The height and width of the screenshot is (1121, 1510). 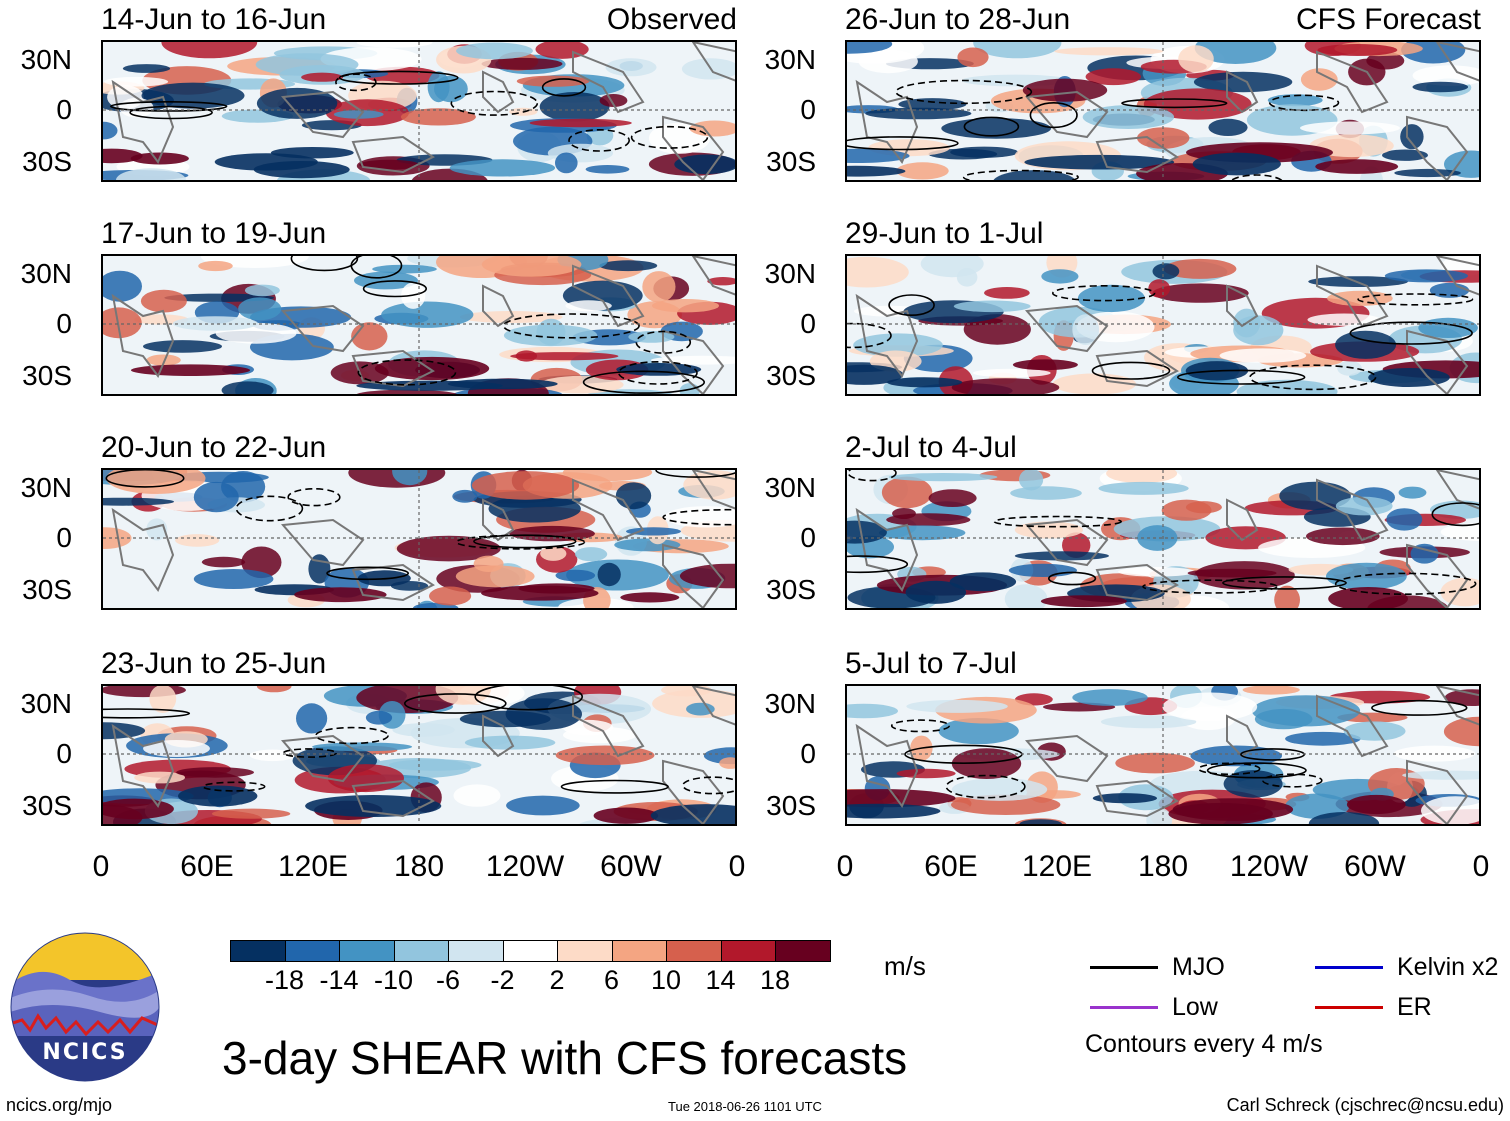 What do you see at coordinates (1448, 967) in the screenshot?
I see `legend-label: Kelvin x2` at bounding box center [1448, 967].